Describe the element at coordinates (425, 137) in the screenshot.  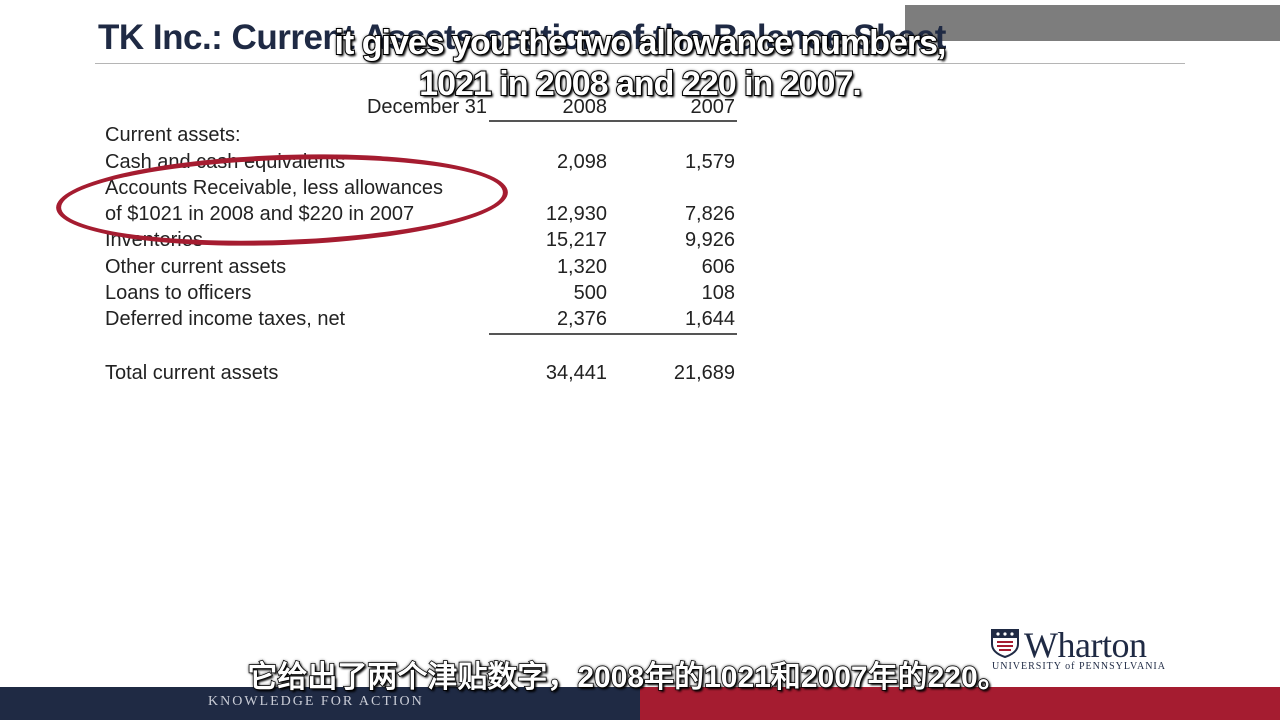
I see `section-label-row: Current assets:` at that location.